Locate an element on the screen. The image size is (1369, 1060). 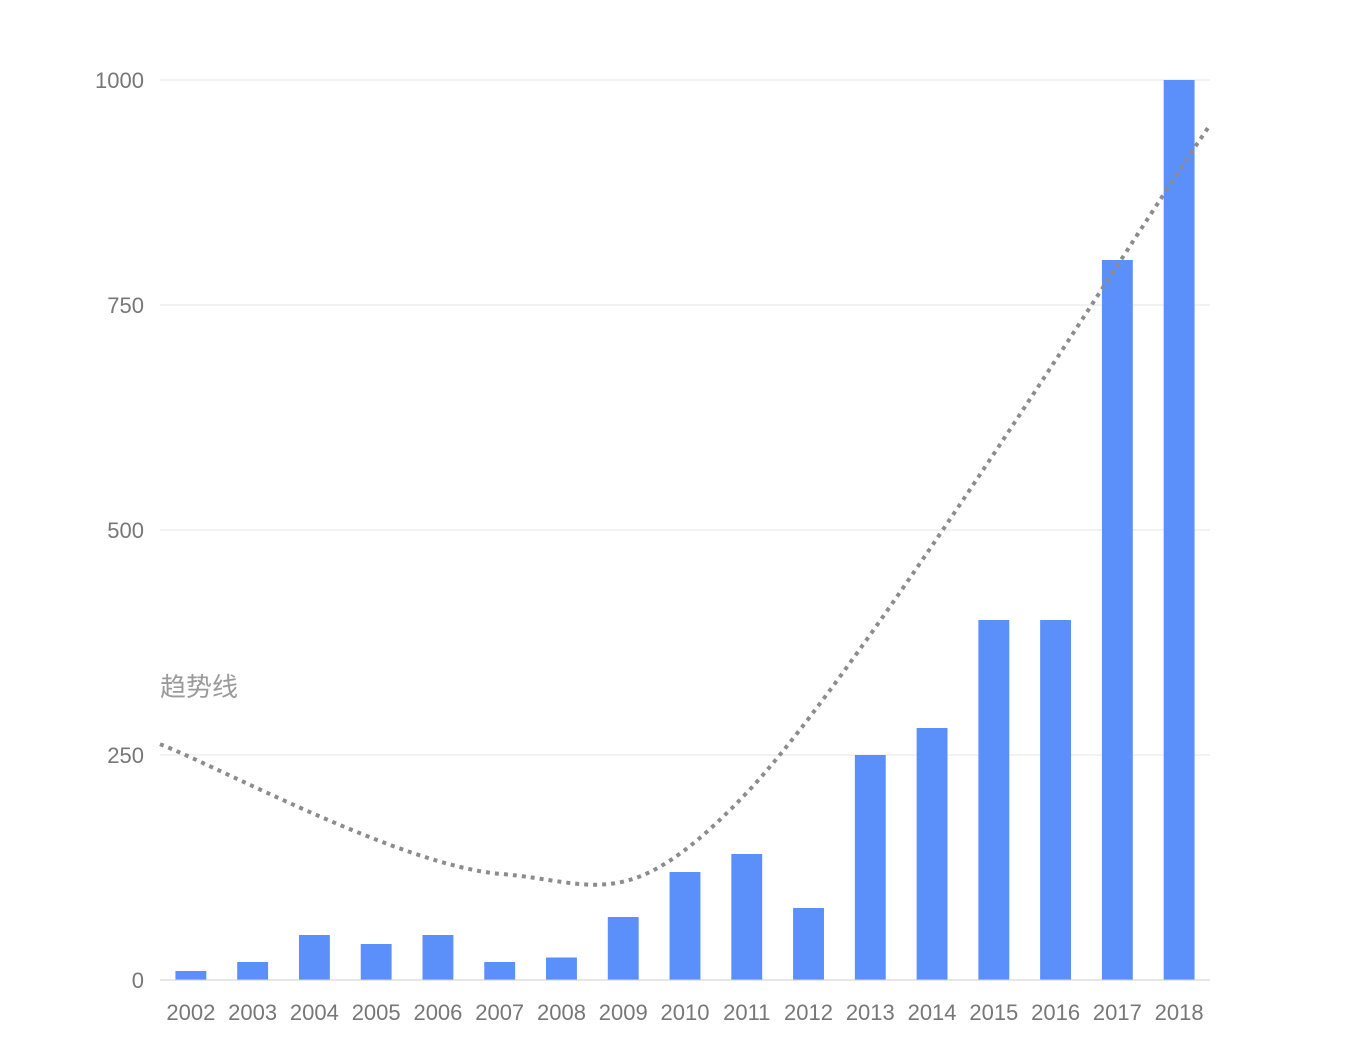
y-tick-label: 0 is located at coordinates (138, 980).